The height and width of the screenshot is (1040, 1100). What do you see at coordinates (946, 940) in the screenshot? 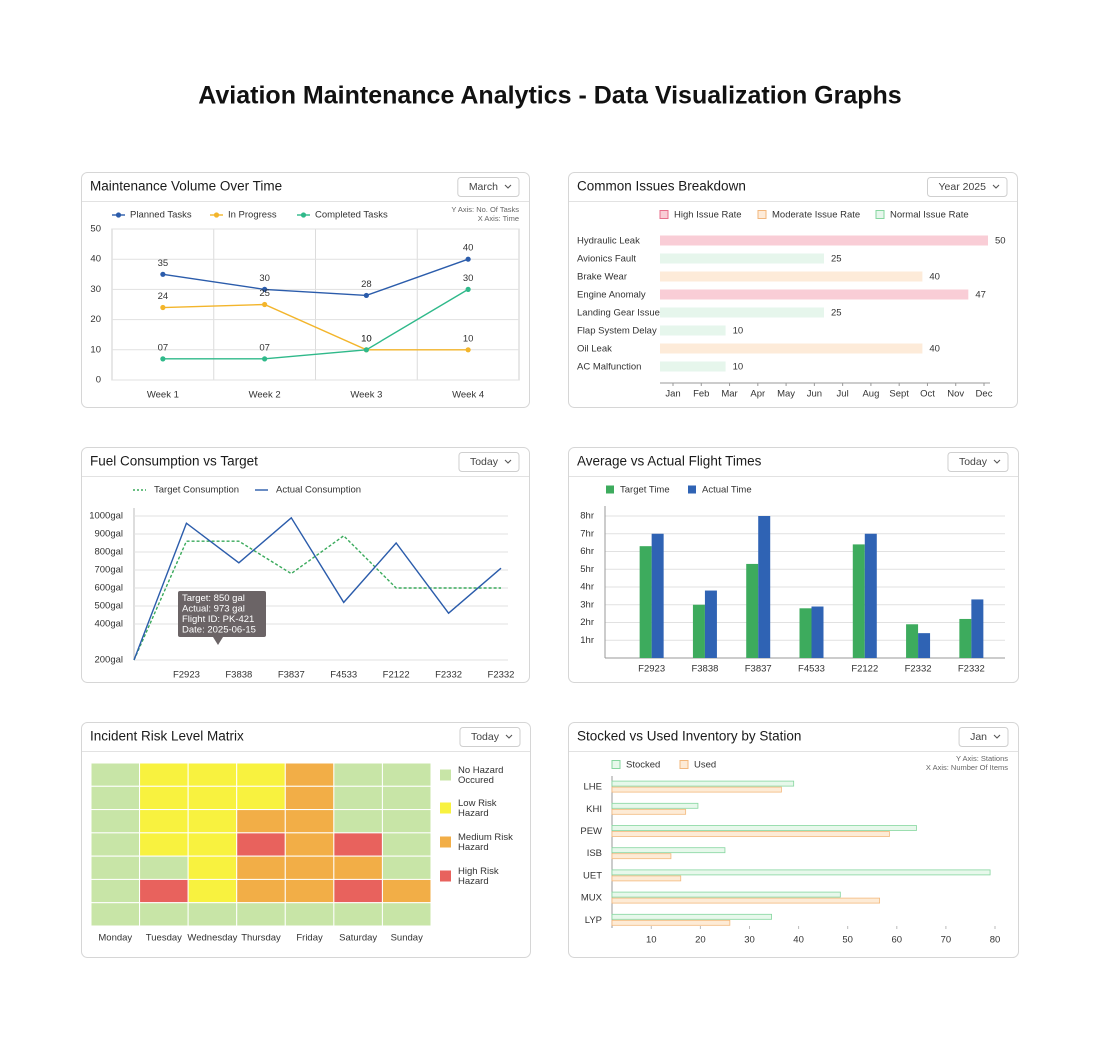
I see `x-tick-label: 70` at bounding box center [946, 940].